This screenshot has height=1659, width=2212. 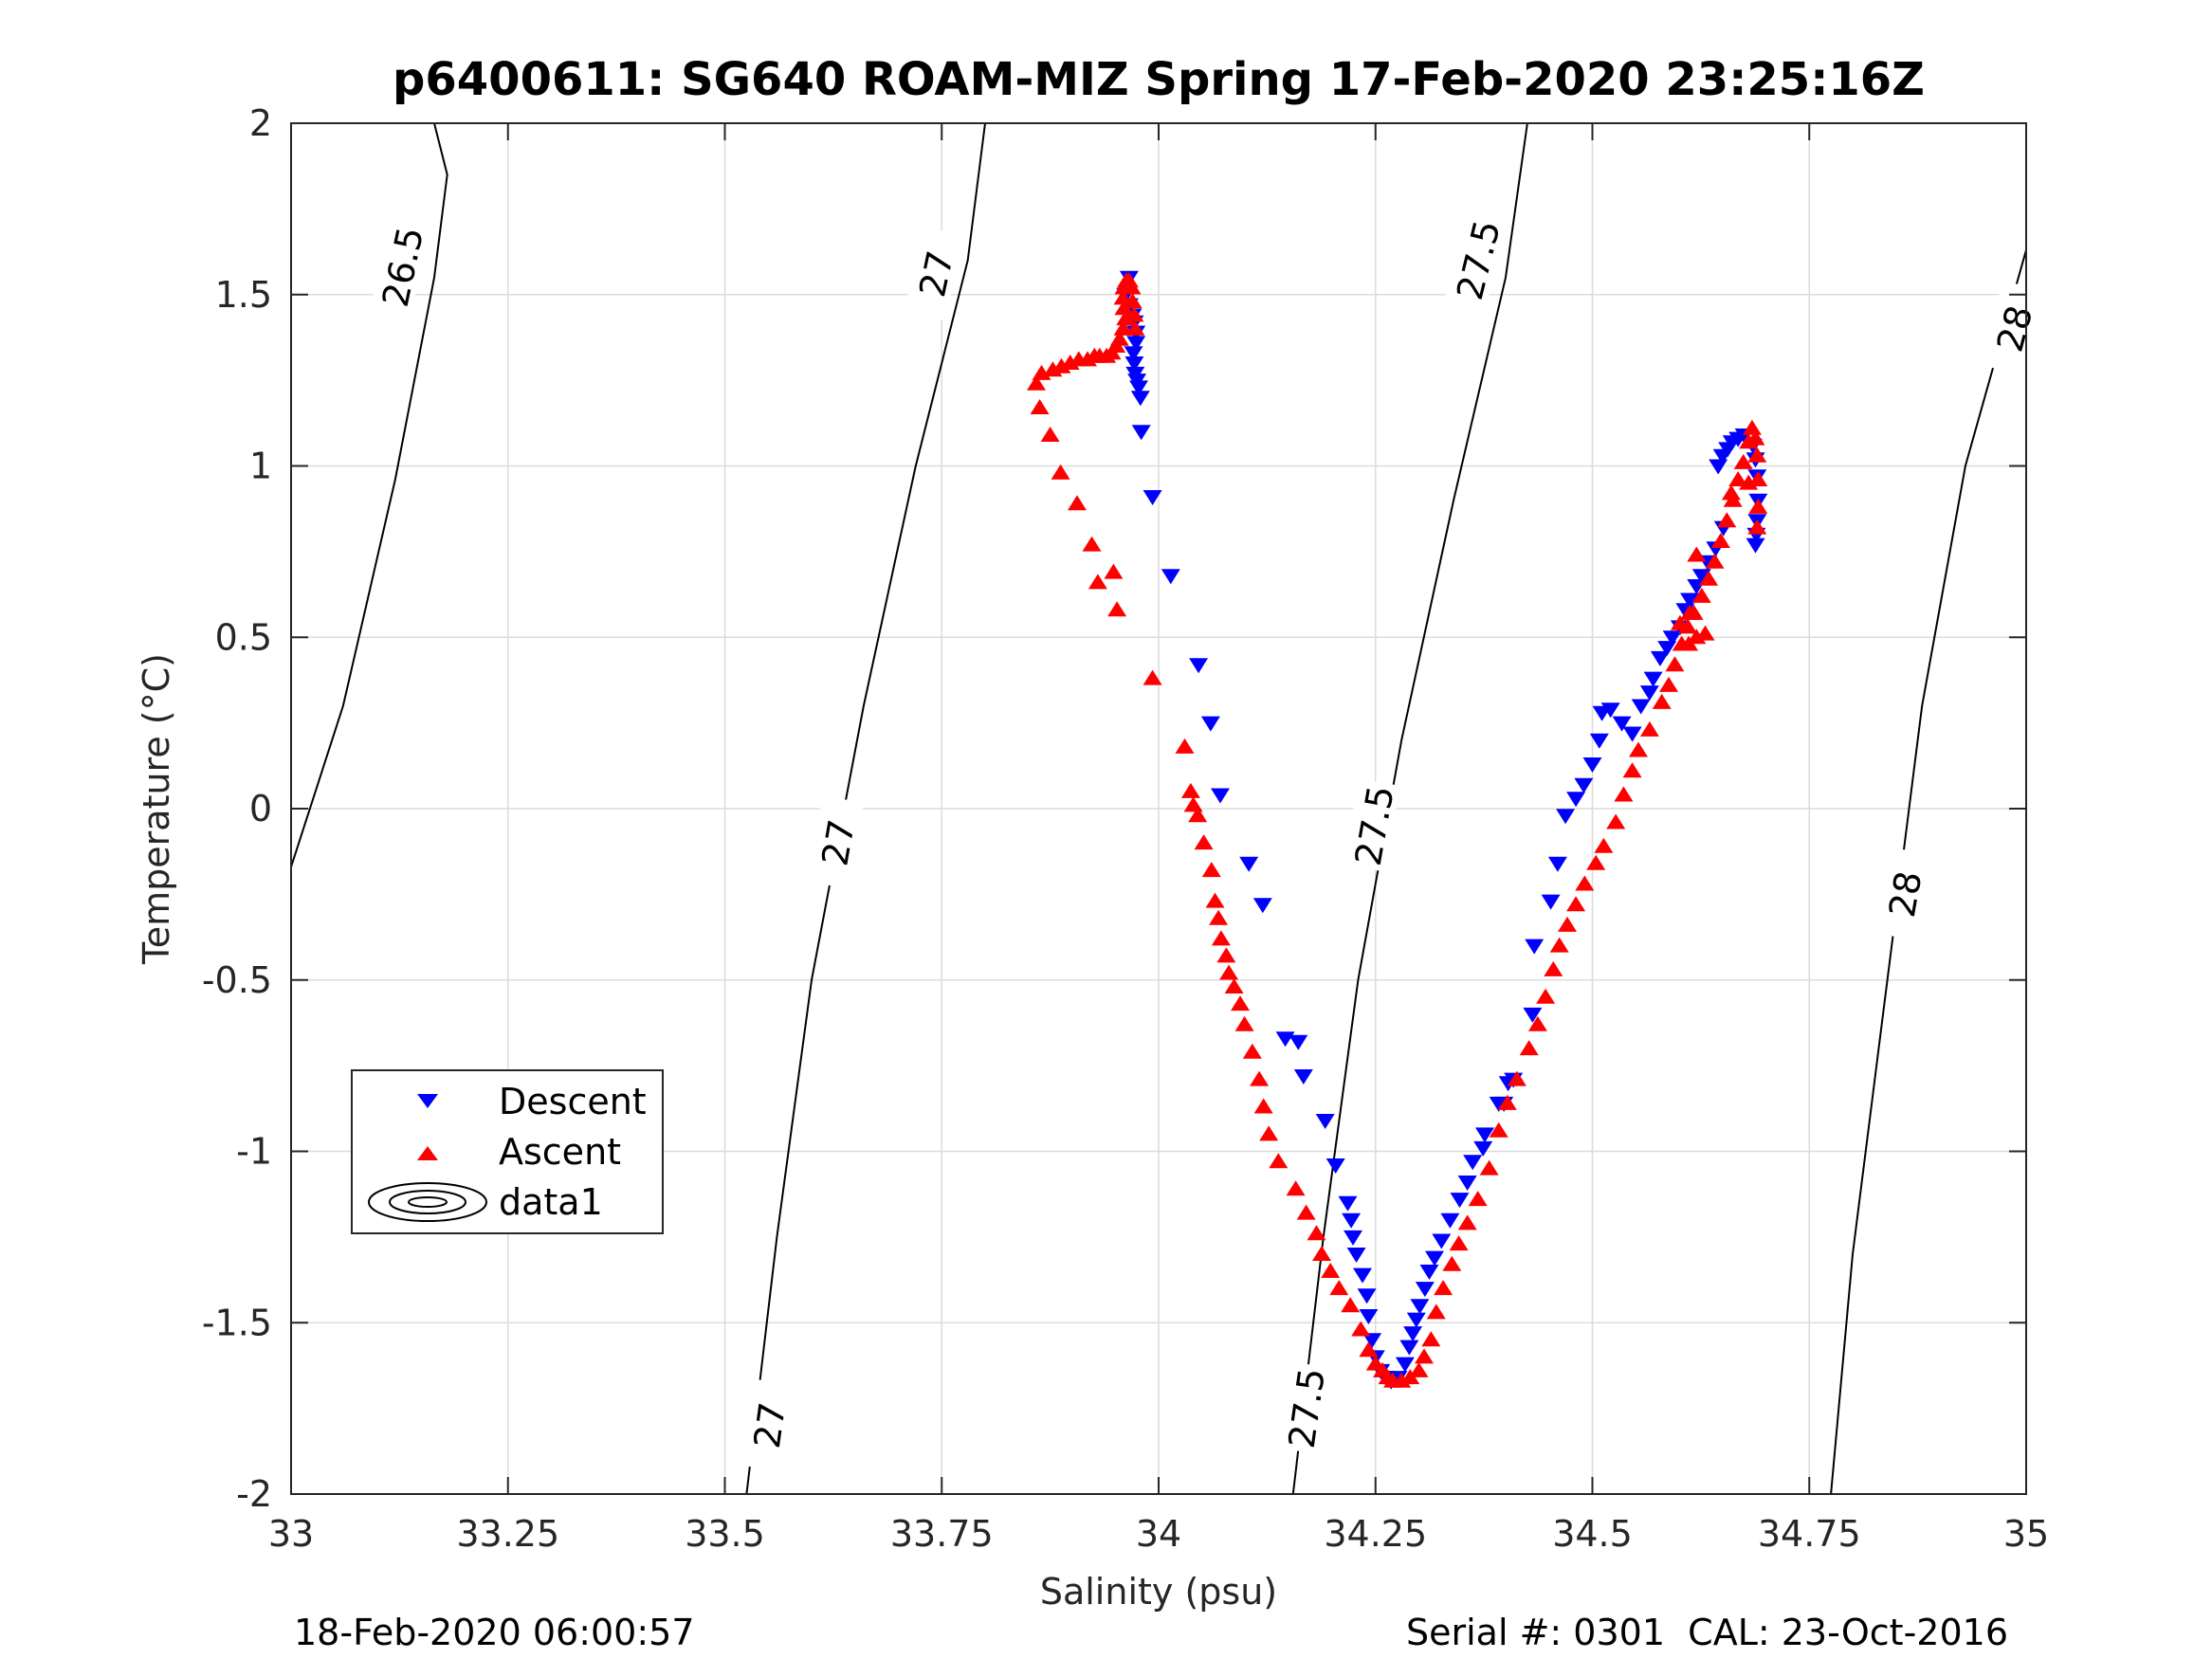 I want to click on y-tick-label: 1.5, so click(x=243, y=295).